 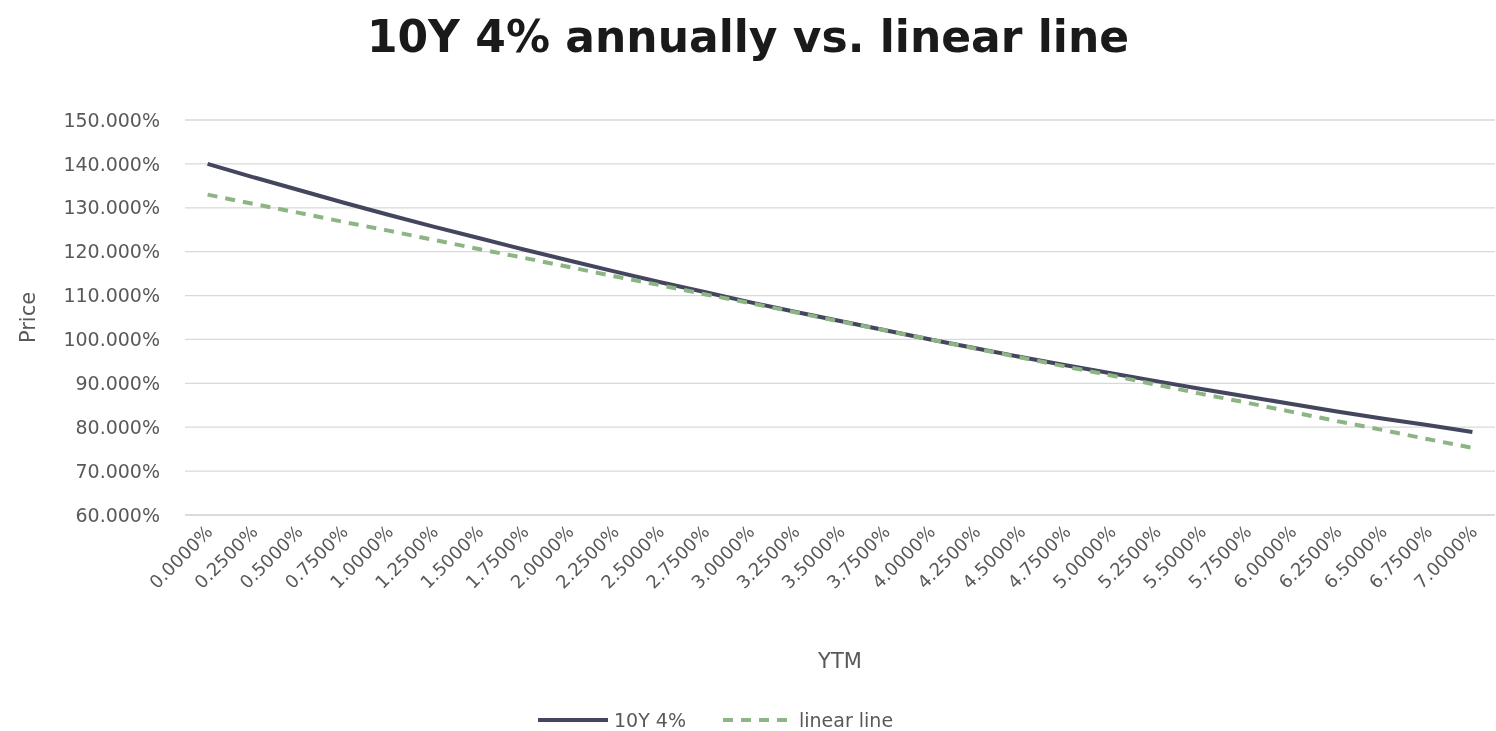 What do you see at coordinates (111, 339) in the screenshot?
I see `y-tick-label: 100.000%` at bounding box center [111, 339].